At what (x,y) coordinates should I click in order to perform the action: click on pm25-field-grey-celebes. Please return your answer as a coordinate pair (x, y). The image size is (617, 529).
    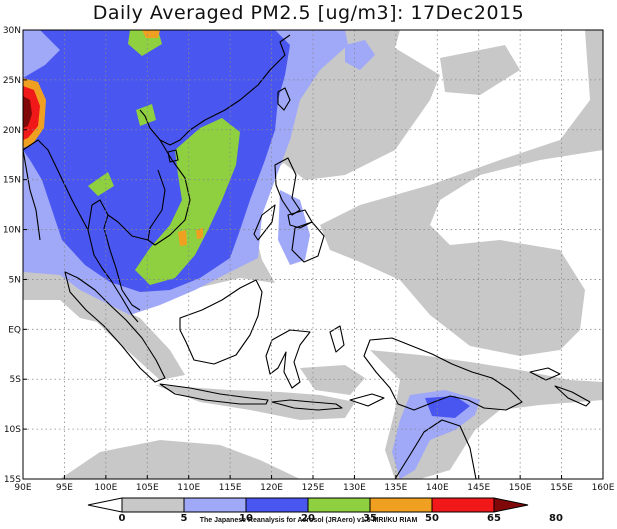
    Looking at the image, I should click on (332, 380).